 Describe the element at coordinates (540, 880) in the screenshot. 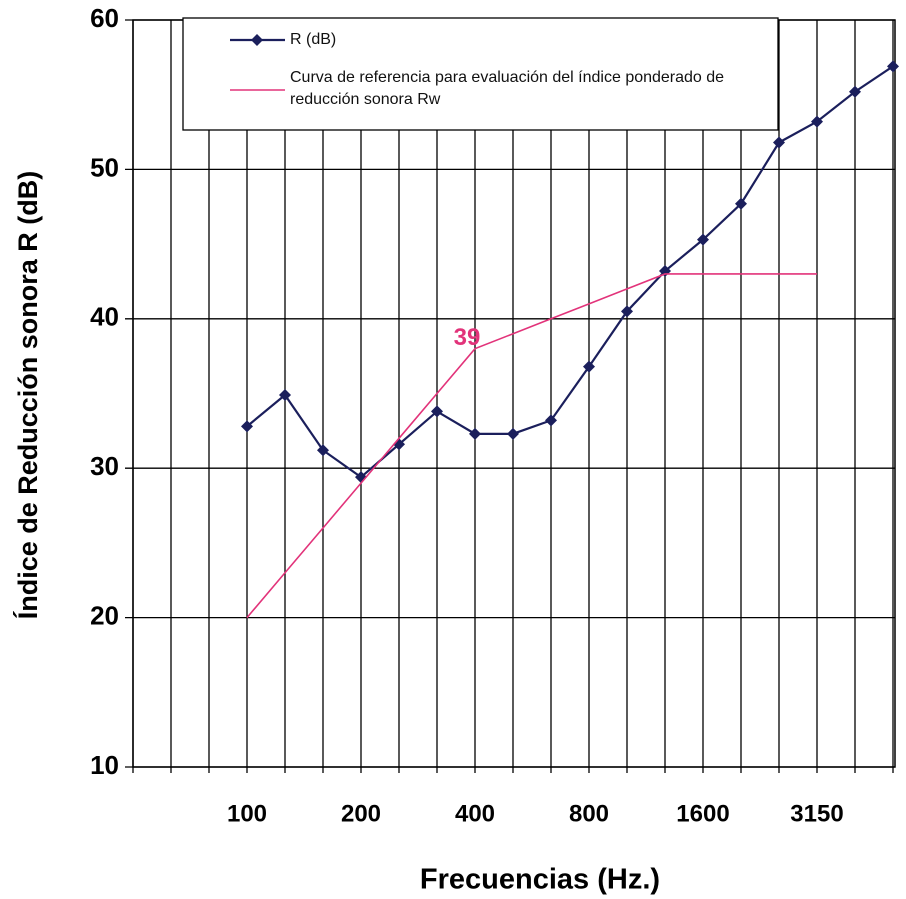

I see `x-axis-label: Frecuencias (Hz.)` at that location.